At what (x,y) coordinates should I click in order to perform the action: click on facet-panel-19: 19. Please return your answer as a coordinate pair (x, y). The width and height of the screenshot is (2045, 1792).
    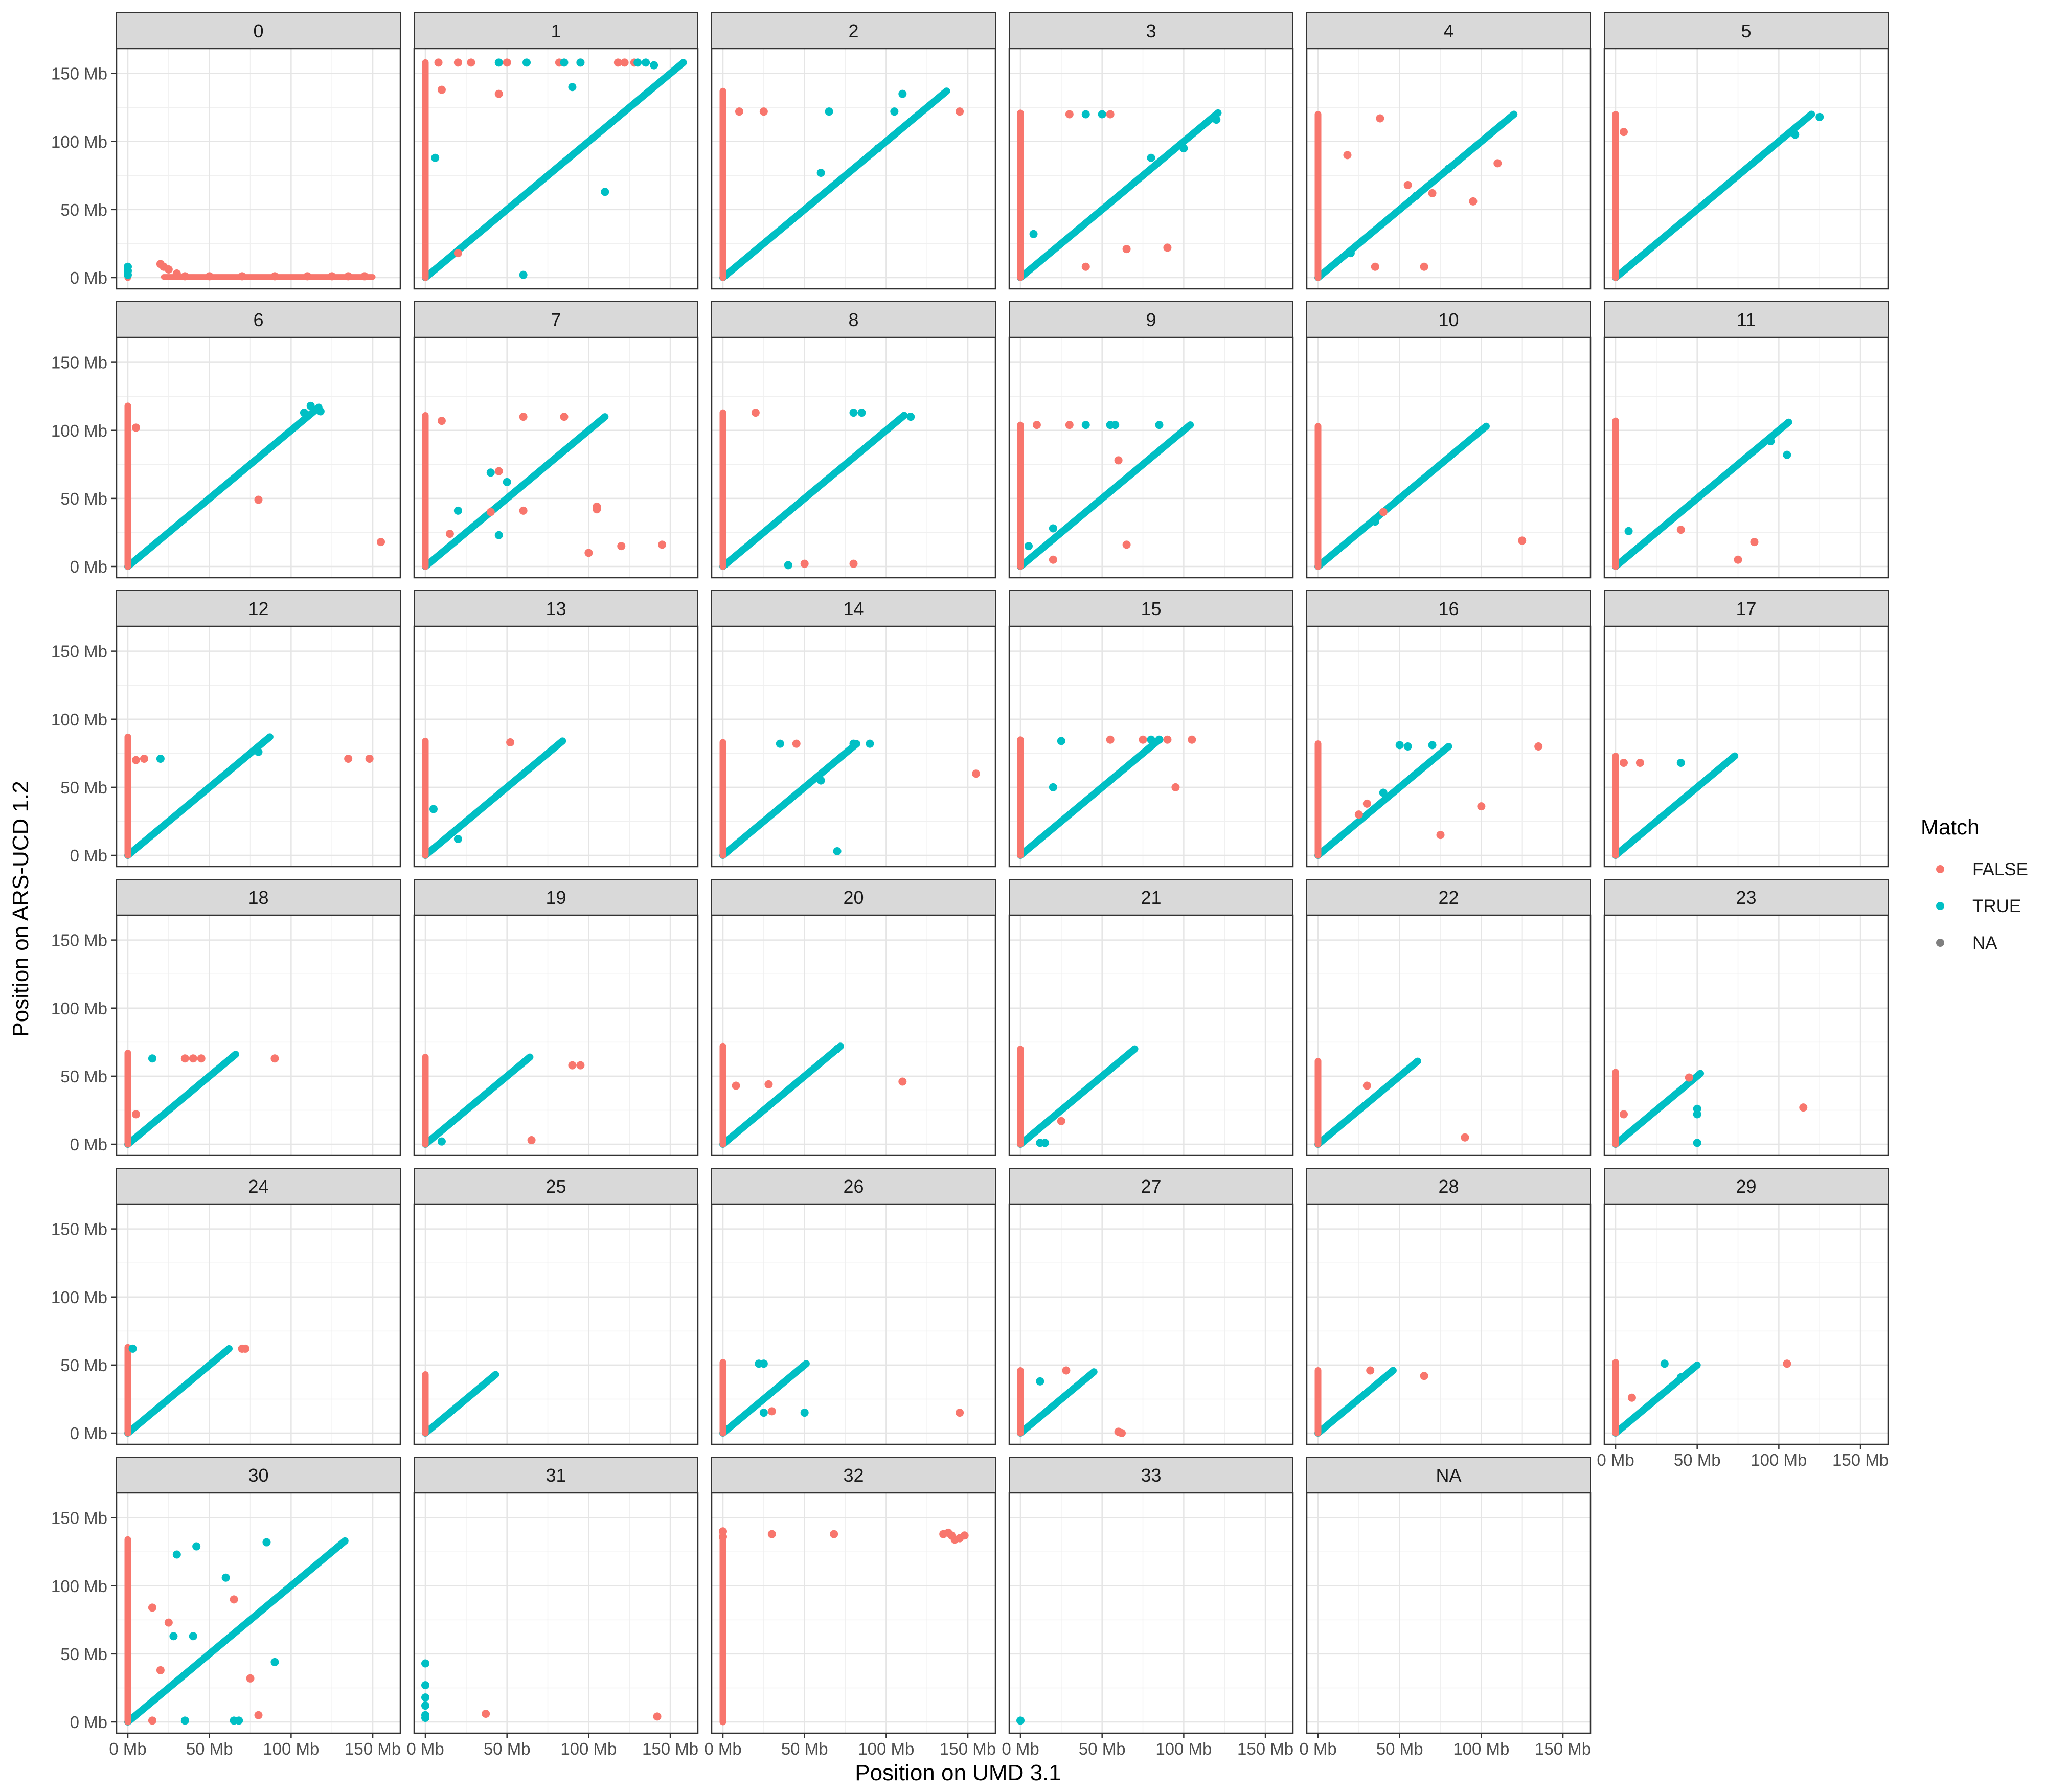
    Looking at the image, I should click on (556, 1018).